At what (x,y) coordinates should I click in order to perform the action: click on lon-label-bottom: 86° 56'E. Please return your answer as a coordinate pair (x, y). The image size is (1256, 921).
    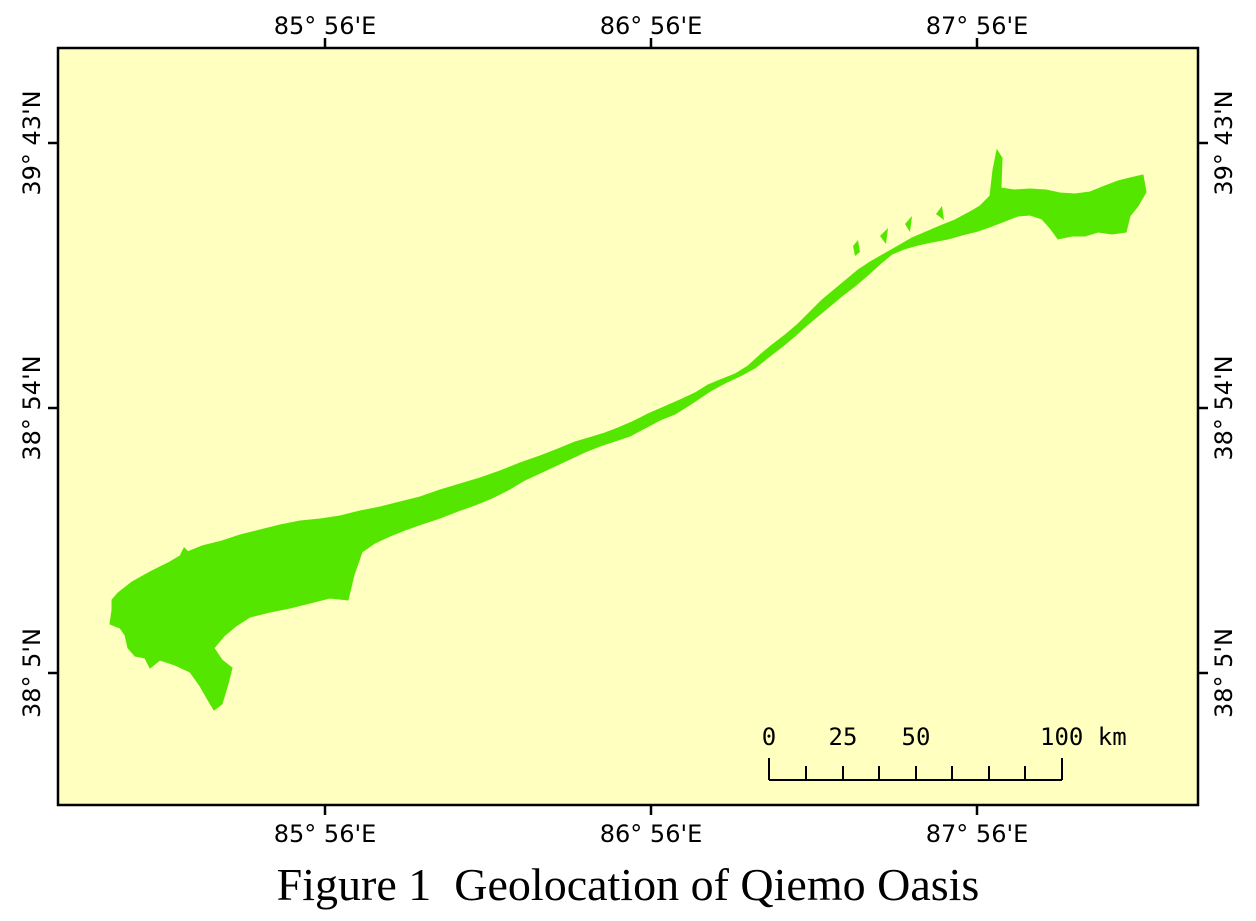
    Looking at the image, I should click on (651, 834).